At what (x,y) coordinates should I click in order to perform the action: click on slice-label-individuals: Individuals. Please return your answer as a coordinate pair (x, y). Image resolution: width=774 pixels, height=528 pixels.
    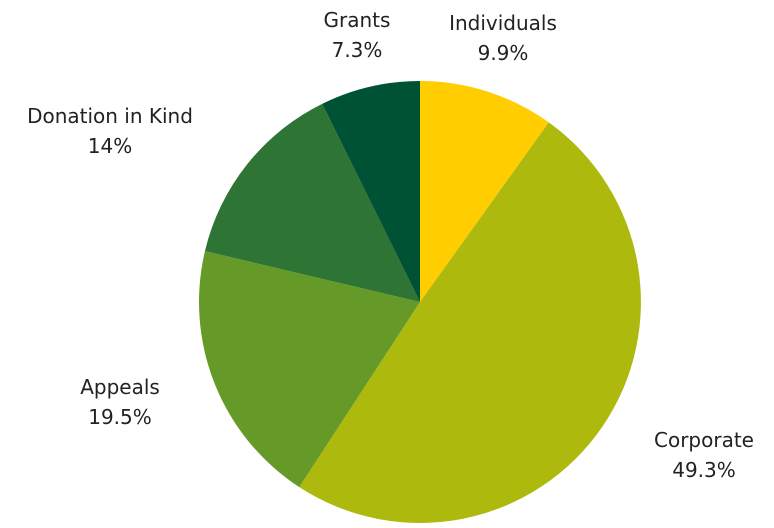
    Looking at the image, I should click on (503, 23).